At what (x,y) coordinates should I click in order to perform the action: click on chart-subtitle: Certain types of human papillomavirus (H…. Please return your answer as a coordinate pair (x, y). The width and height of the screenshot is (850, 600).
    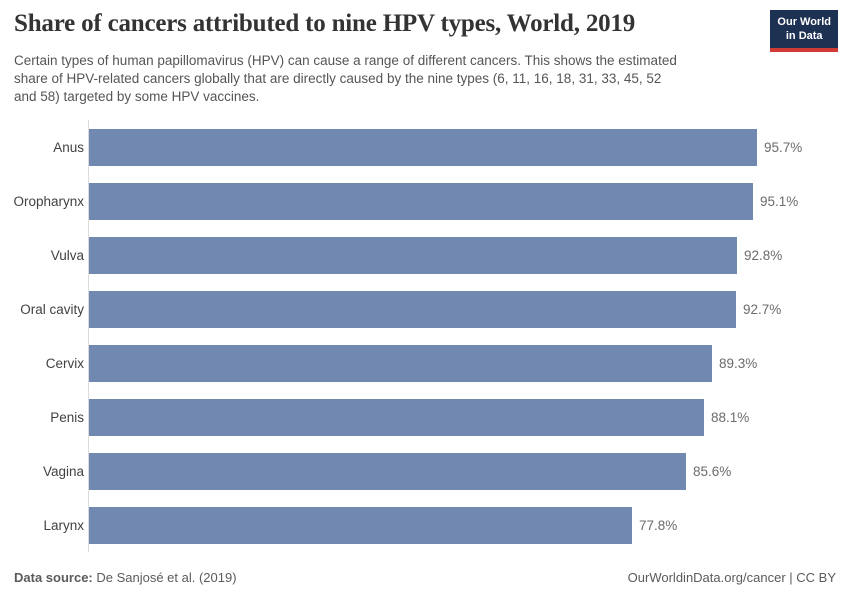
    Looking at the image, I should click on (345, 78).